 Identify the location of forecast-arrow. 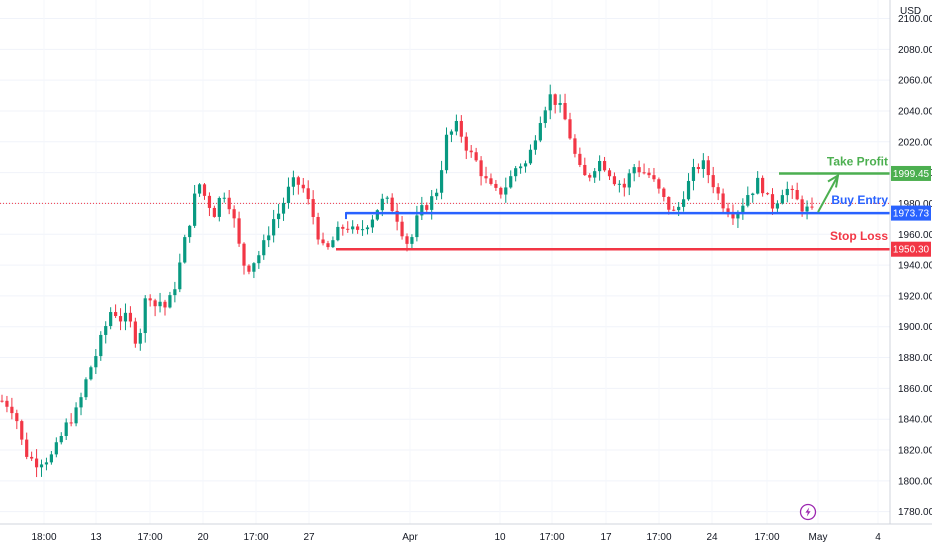
(828, 193).